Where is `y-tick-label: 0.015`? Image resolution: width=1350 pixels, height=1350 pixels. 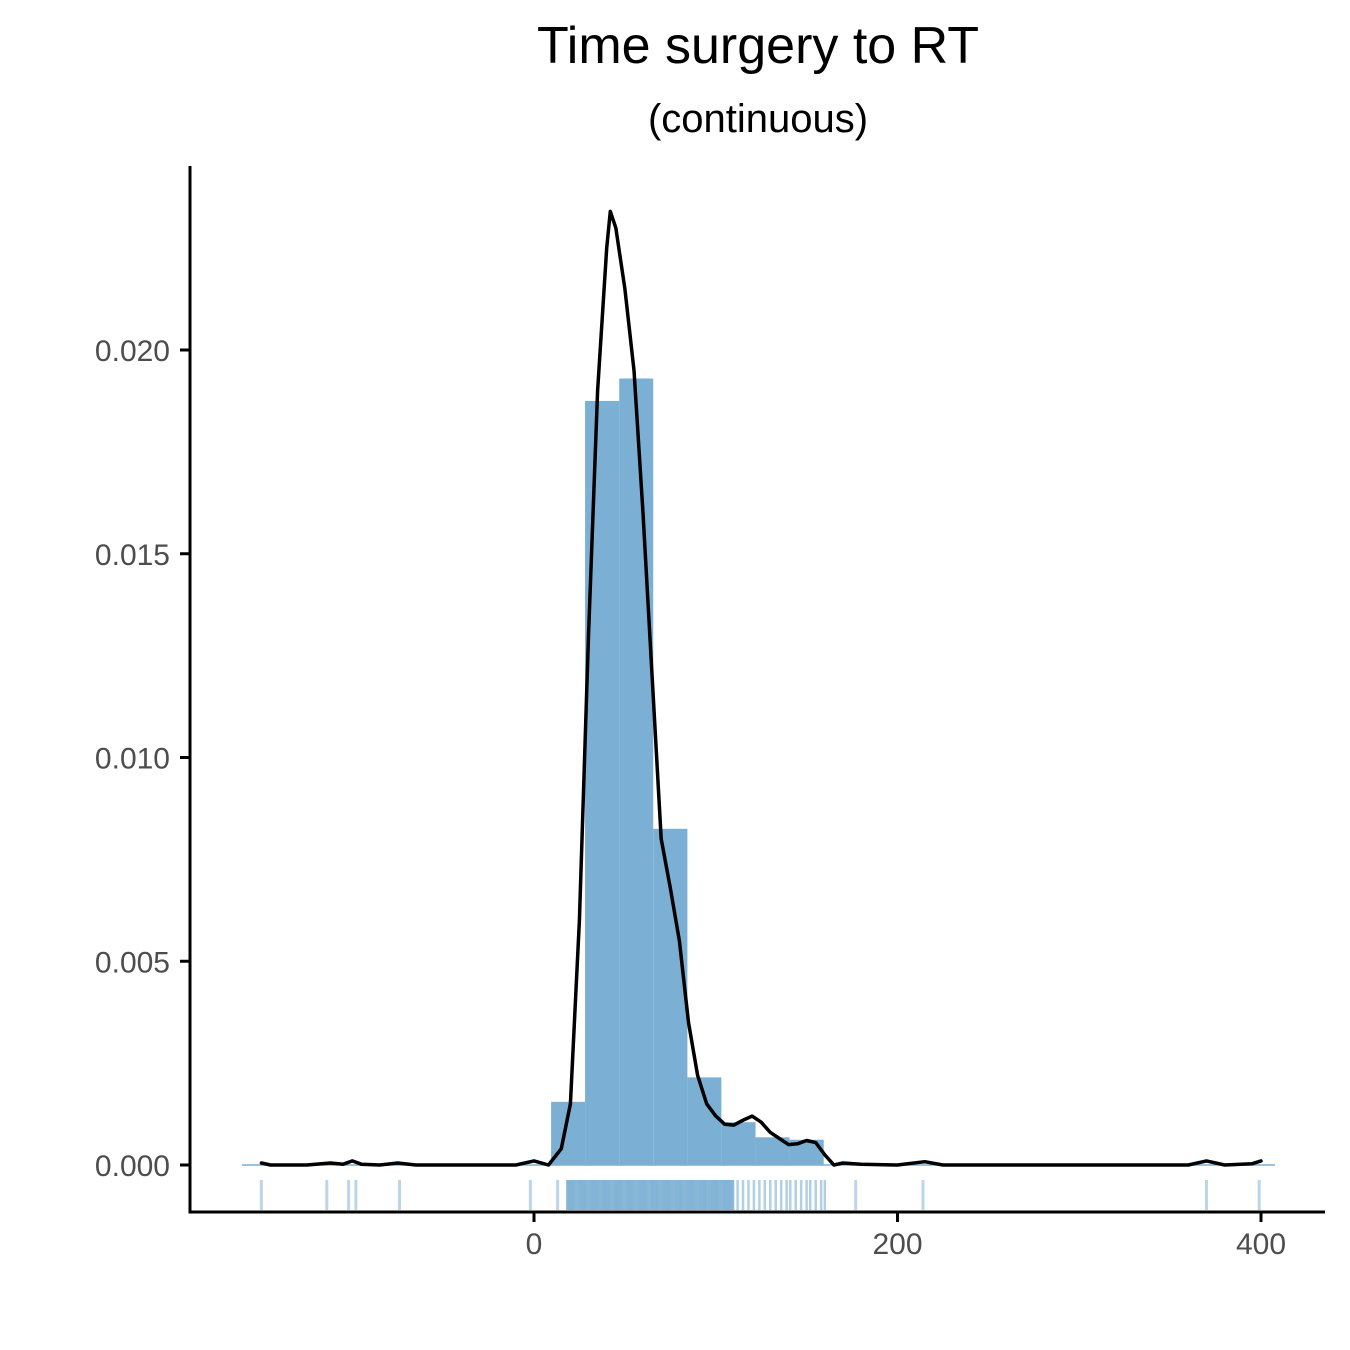 y-tick-label: 0.015 is located at coordinates (132, 555).